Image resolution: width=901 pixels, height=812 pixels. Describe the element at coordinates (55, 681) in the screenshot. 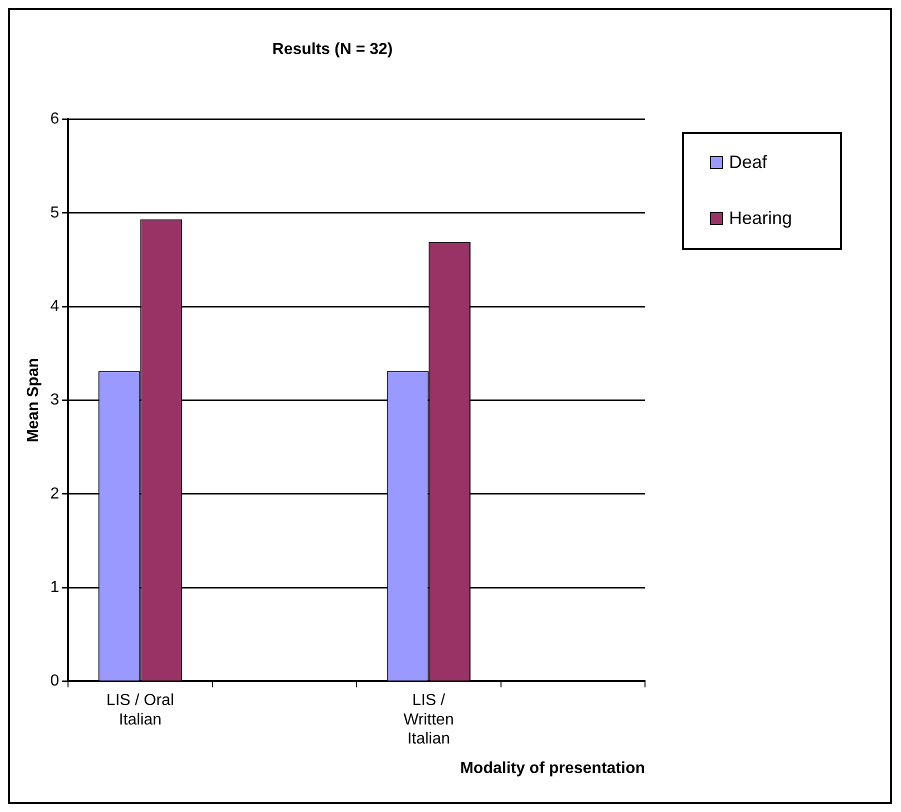

I see `y-tick-label: 0` at that location.